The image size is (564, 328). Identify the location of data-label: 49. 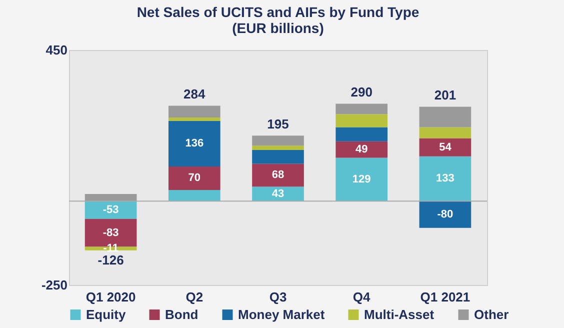
(361, 150).